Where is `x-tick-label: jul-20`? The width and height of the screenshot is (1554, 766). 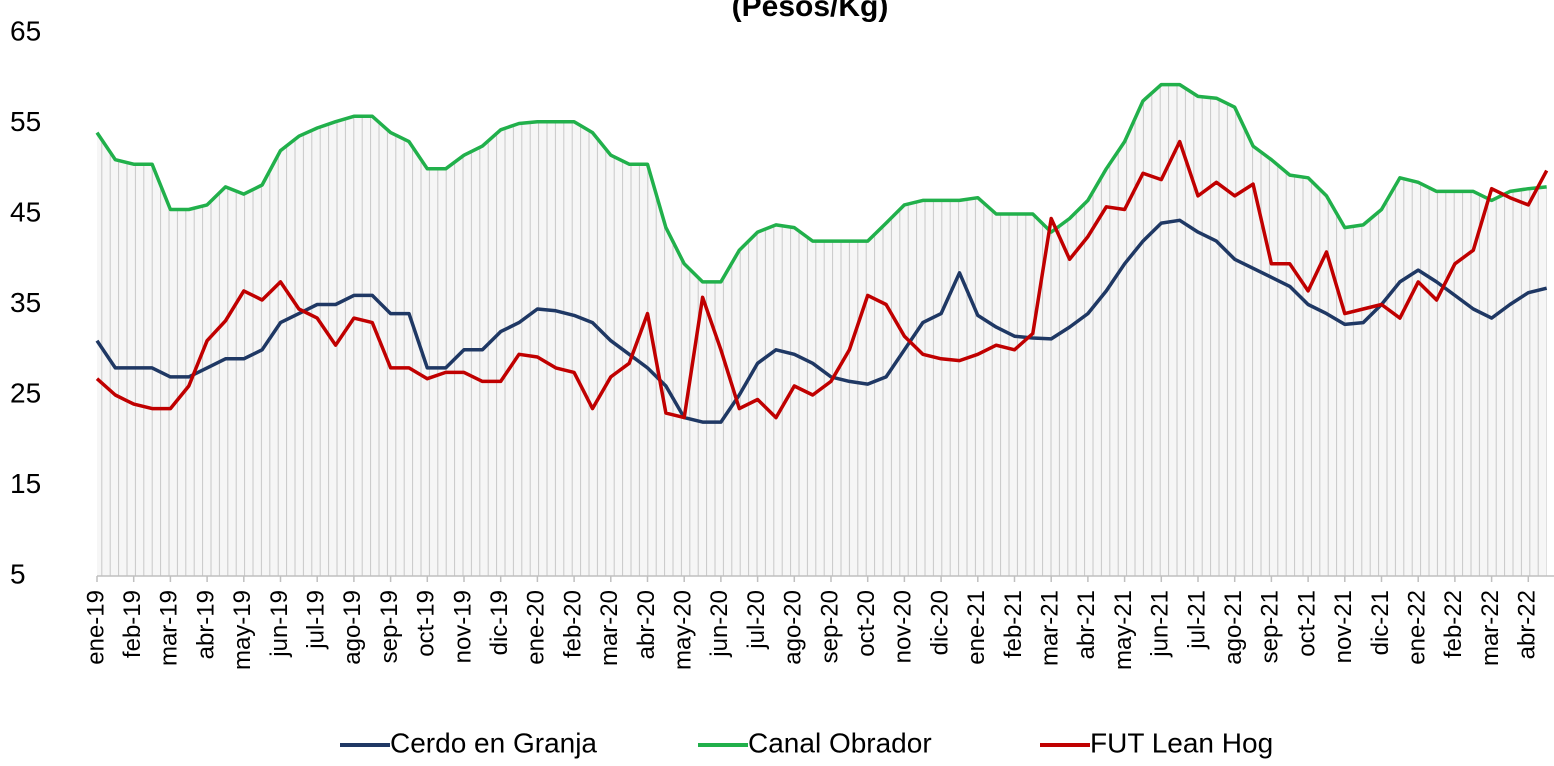 x-tick-label: jul-20 is located at coordinates (756, 620).